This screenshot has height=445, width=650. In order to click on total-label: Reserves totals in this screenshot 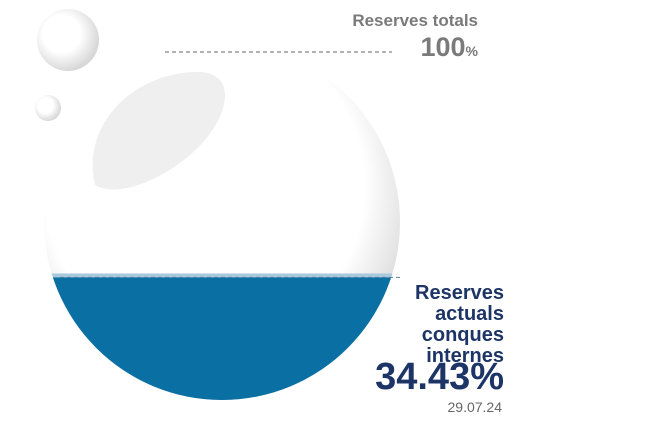, I will do `click(415, 20)`.